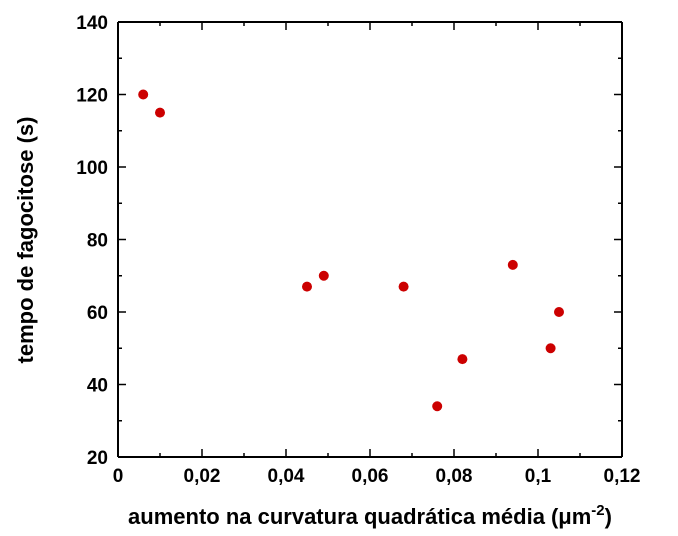 The width and height of the screenshot is (678, 536). Describe the element at coordinates (92, 96) in the screenshot. I see `y-tick-label: 120` at that location.